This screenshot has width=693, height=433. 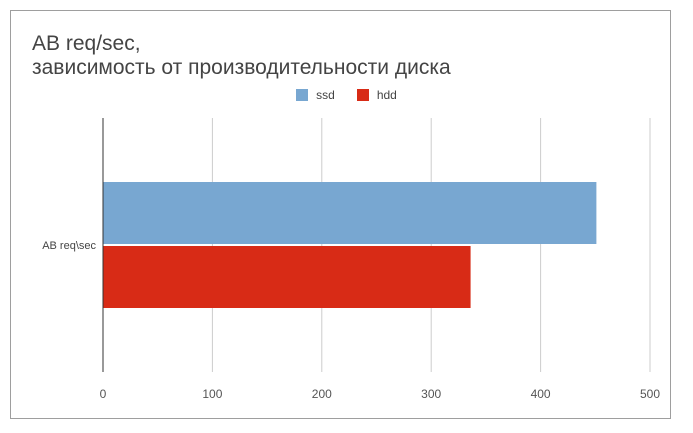 What do you see at coordinates (541, 394) in the screenshot?
I see `x-tick-label-400: 400` at bounding box center [541, 394].